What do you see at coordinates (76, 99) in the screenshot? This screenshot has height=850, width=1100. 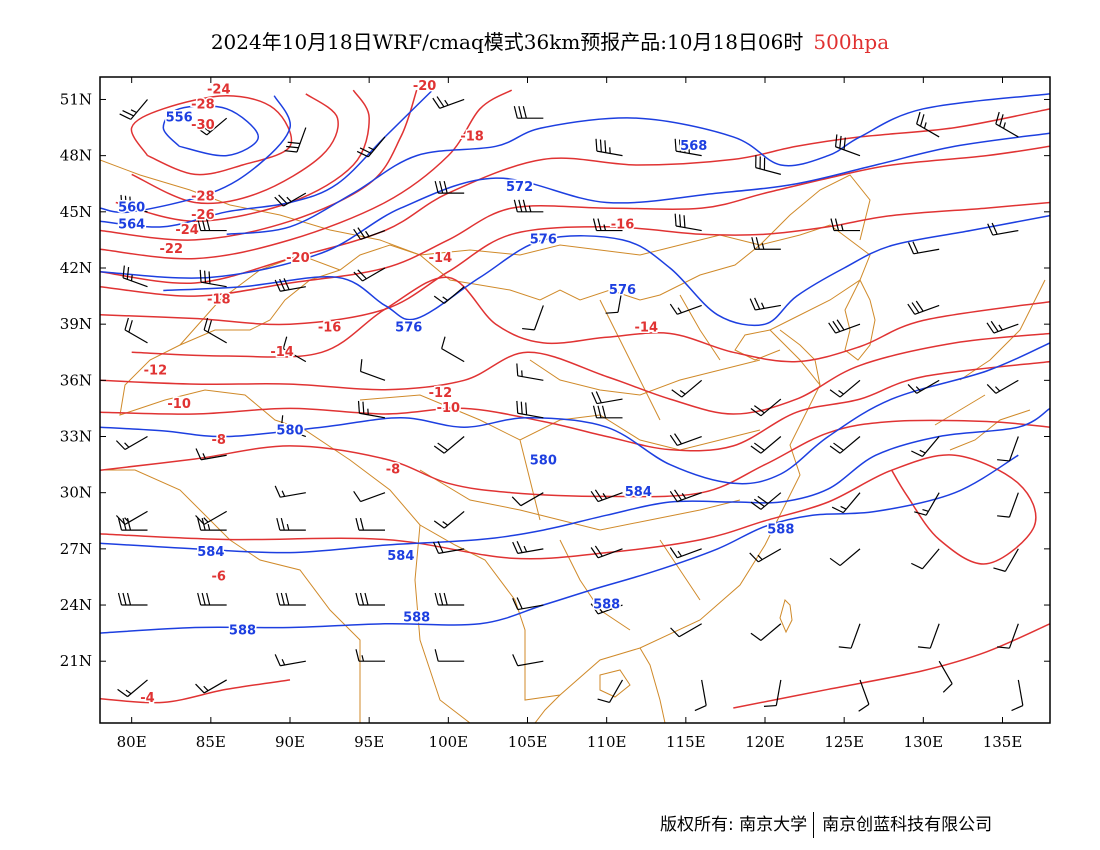 I see `lat-tick-label: 51N` at bounding box center [76, 99].